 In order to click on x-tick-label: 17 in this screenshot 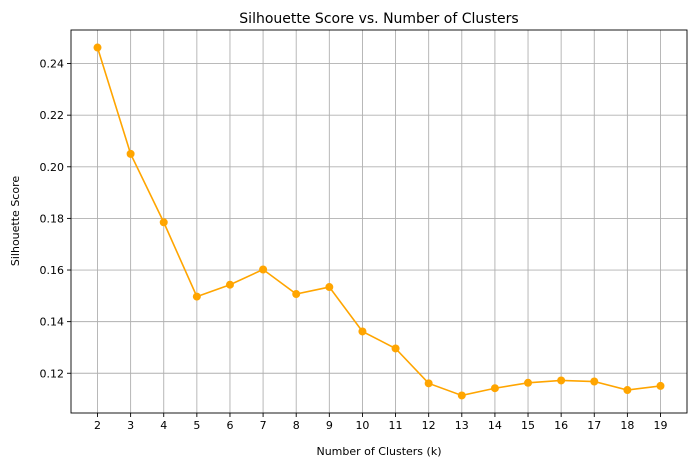, I will do `click(594, 425)`.